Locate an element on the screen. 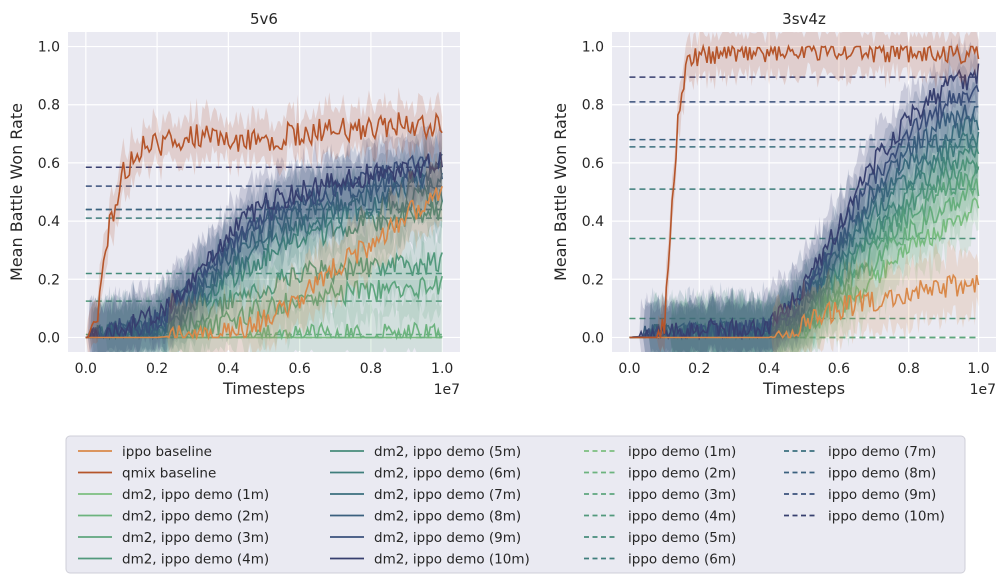 This screenshot has width=1008, height=578. legend-label: ippo demo (2m) is located at coordinates (682, 474).